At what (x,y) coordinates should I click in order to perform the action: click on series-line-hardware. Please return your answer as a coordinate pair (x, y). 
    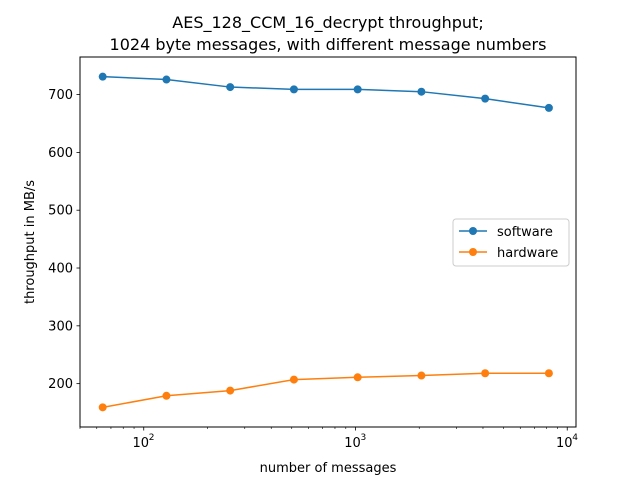
    Looking at the image, I should click on (325, 390).